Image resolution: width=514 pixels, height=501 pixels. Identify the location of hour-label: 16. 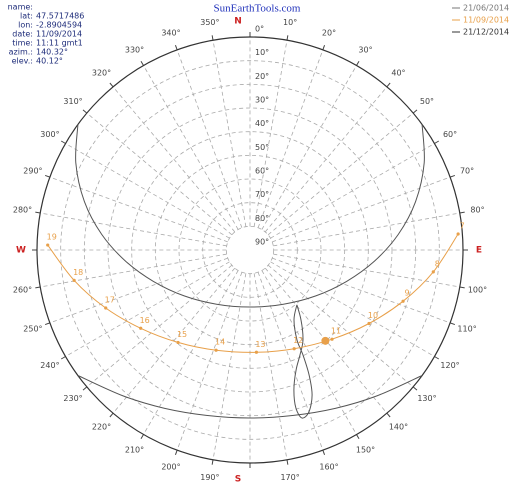
(145, 320).